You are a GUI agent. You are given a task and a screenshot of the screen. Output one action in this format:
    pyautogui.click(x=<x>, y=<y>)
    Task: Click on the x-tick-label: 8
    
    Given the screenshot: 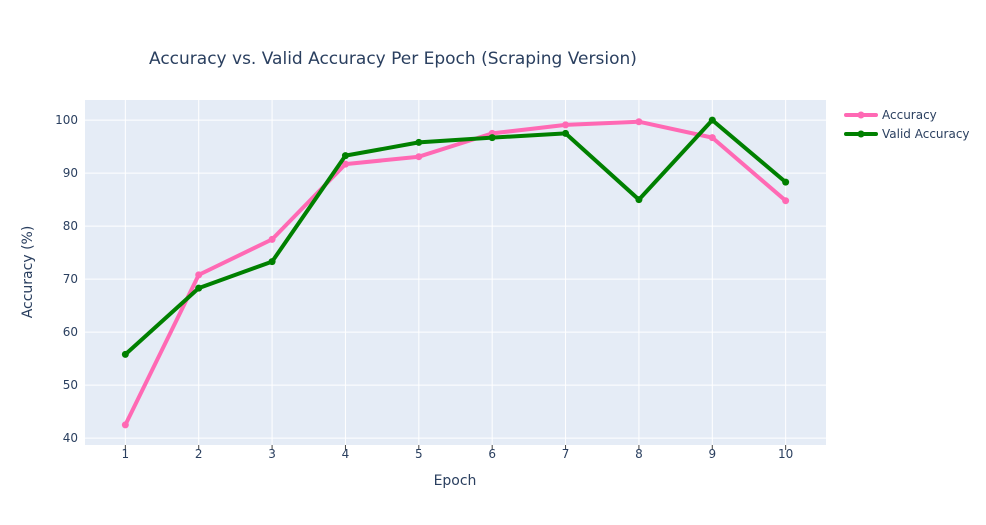 What is the action you would take?
    pyautogui.click(x=639, y=454)
    